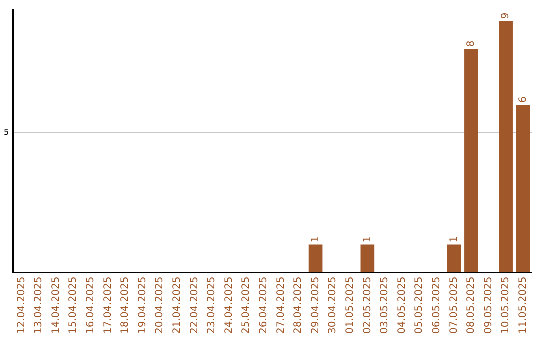  I want to click on x-tick-label: 24.04.2025, so click(229, 305).